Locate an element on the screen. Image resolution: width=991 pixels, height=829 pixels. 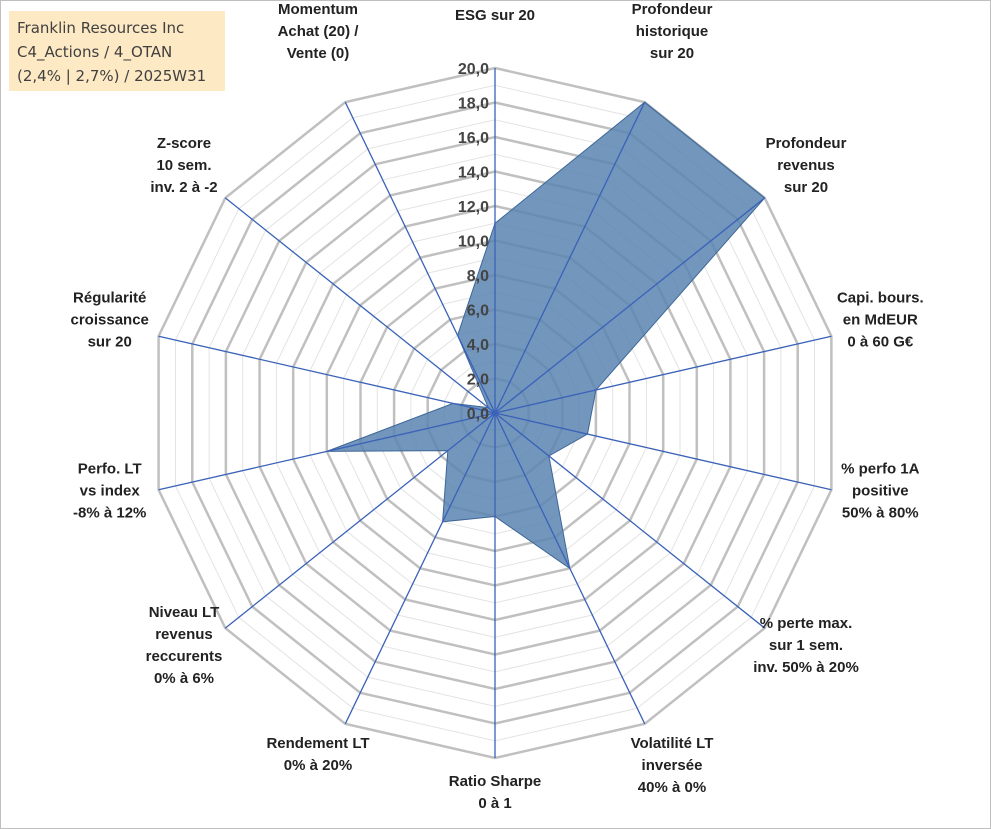
axis-label: Niveau LT revenus reccurents 0% à 6% is located at coordinates (184, 645).